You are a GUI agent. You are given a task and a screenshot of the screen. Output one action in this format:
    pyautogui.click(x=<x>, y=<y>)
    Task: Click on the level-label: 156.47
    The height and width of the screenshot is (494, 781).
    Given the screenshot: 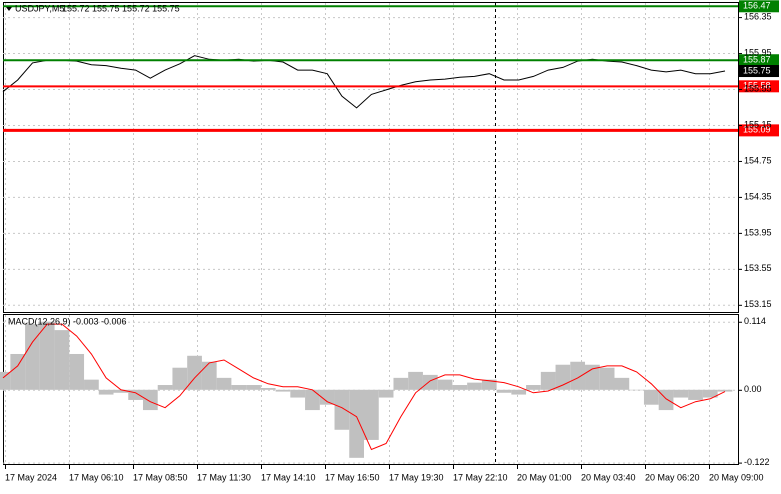 What is the action you would take?
    pyautogui.click(x=757, y=6)
    